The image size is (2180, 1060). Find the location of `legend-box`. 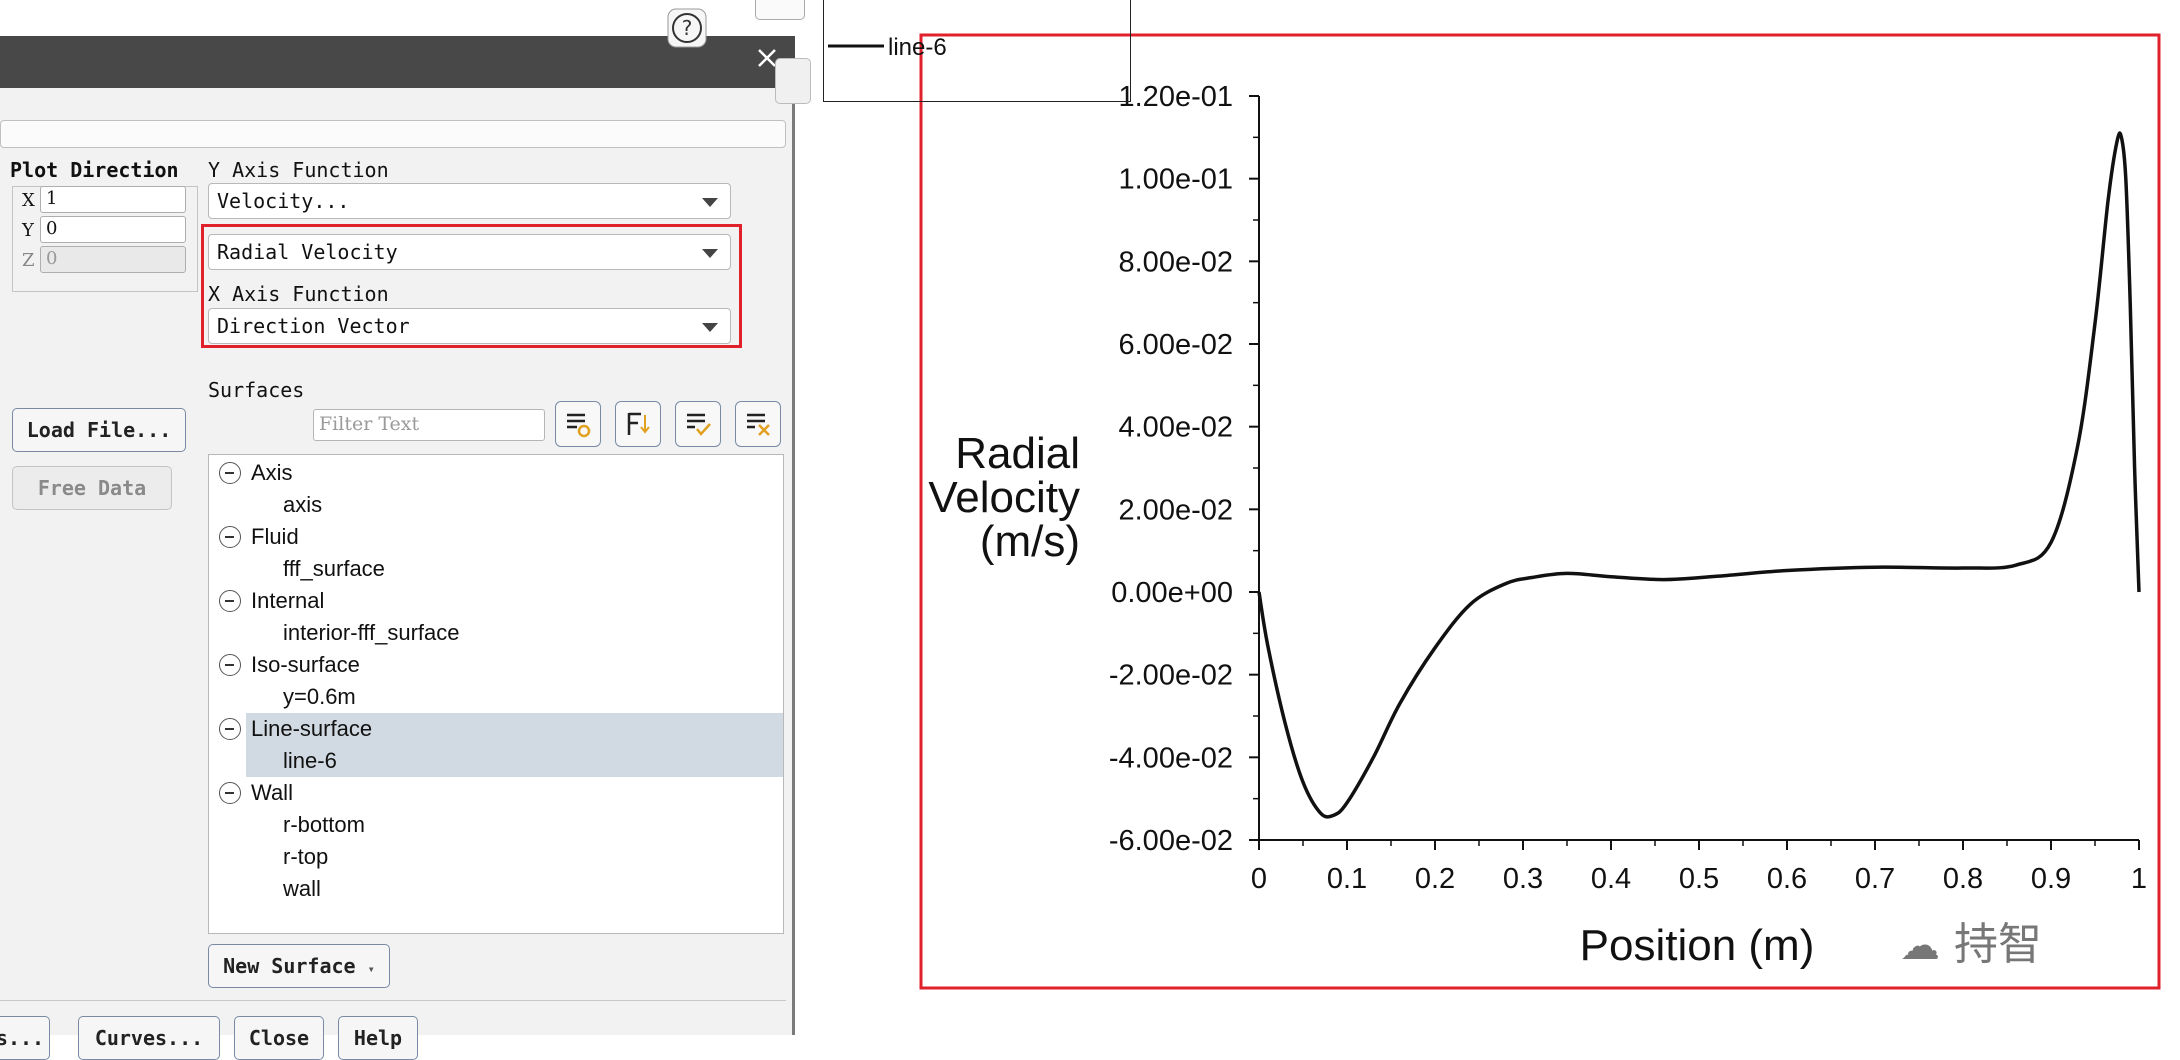

legend-box is located at coordinates (977, 51).